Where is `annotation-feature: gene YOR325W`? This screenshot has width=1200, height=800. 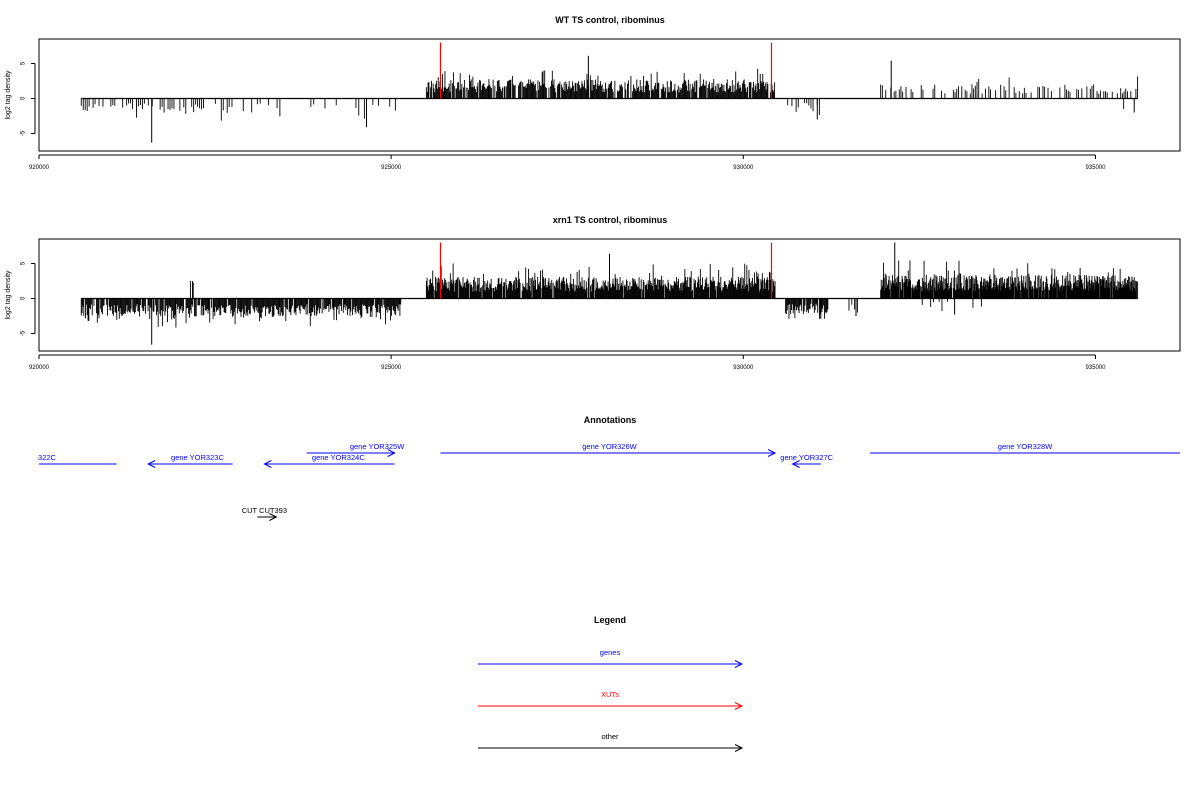 annotation-feature: gene YOR325W is located at coordinates (355, 449).